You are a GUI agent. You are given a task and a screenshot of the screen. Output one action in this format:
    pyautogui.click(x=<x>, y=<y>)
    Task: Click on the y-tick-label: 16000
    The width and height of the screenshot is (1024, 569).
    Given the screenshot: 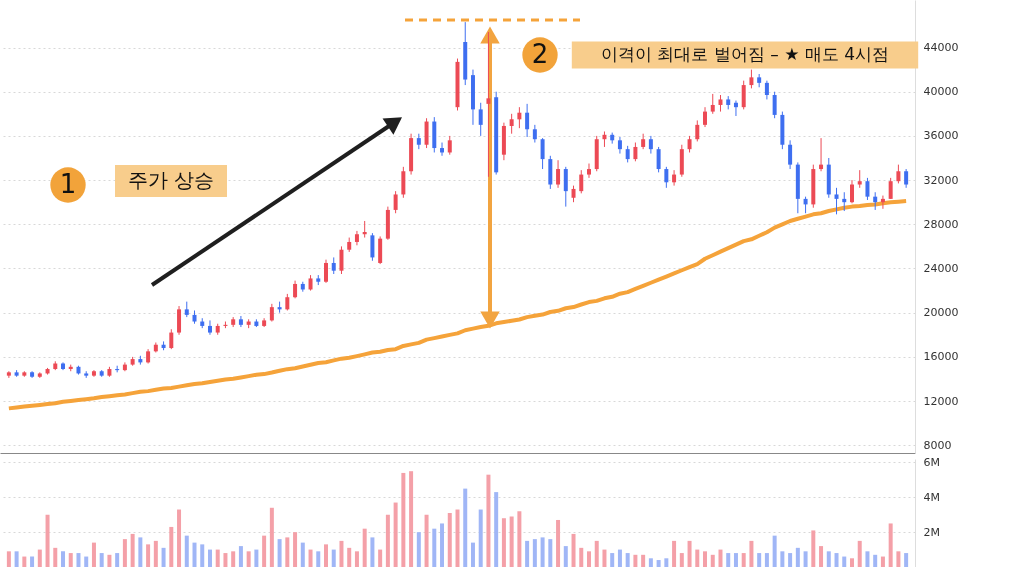 What is the action you would take?
    pyautogui.click(x=941, y=357)
    